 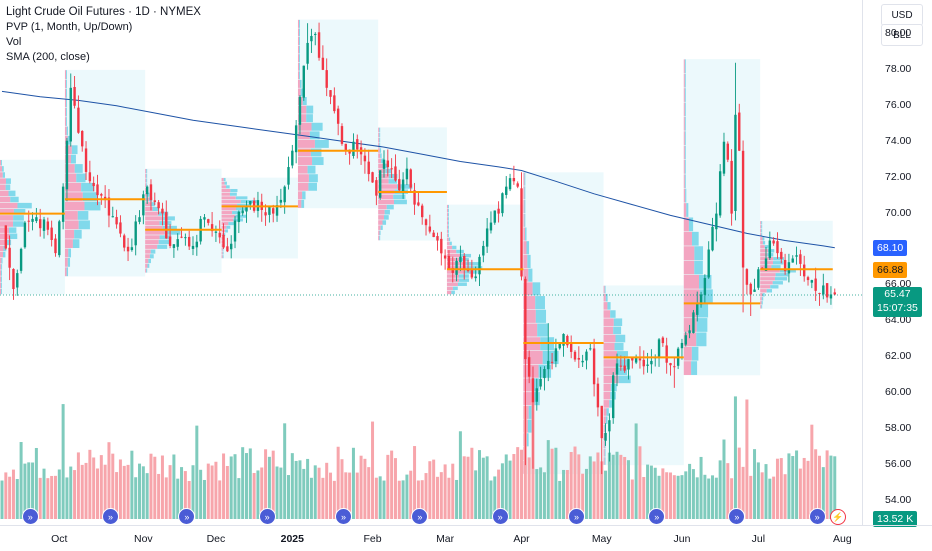 What do you see at coordinates (898, 392) in the screenshot?
I see `price-tick-label: 60.00` at bounding box center [898, 392].